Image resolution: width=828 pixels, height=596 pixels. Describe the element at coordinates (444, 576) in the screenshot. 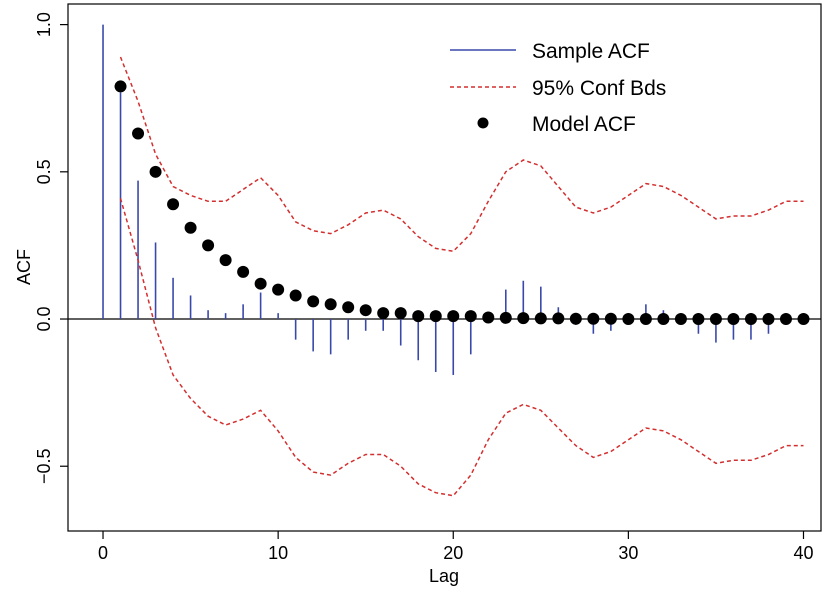

I see `x-axis-title: Lag` at that location.